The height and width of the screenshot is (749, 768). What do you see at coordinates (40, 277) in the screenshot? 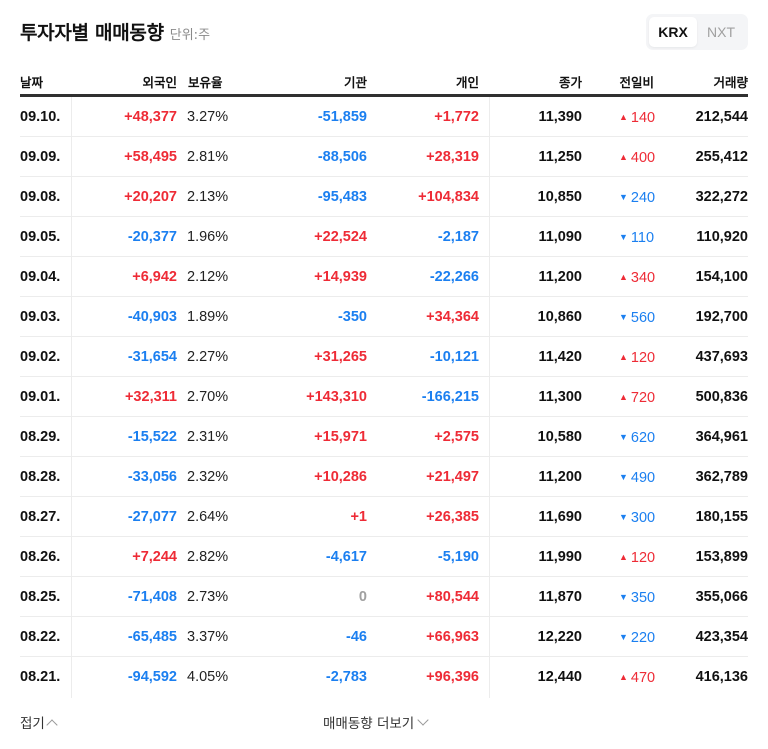
I see `date-cell: 09.04.` at bounding box center [40, 277].